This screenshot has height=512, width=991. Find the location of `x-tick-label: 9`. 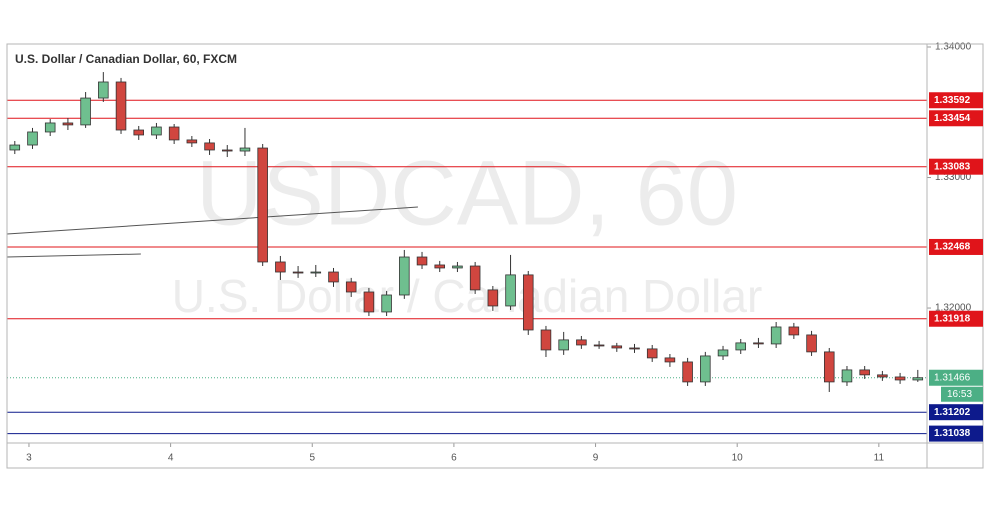

x-tick-label: 9 is located at coordinates (596, 458).